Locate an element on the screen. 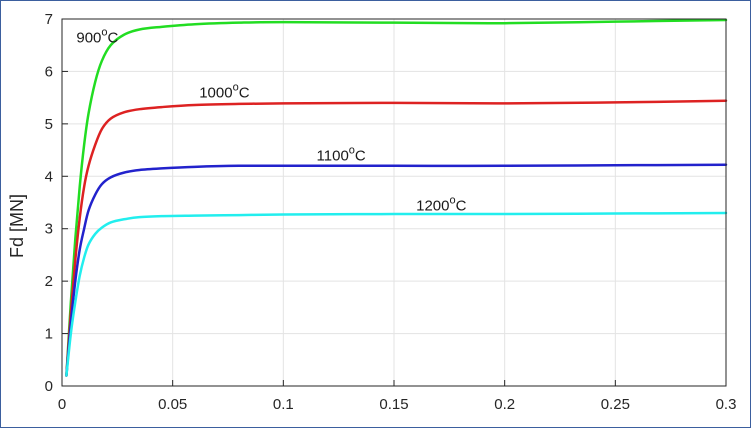 Image resolution: width=753 pixels, height=430 pixels. x-tick-label: 0.3 is located at coordinates (726, 404).